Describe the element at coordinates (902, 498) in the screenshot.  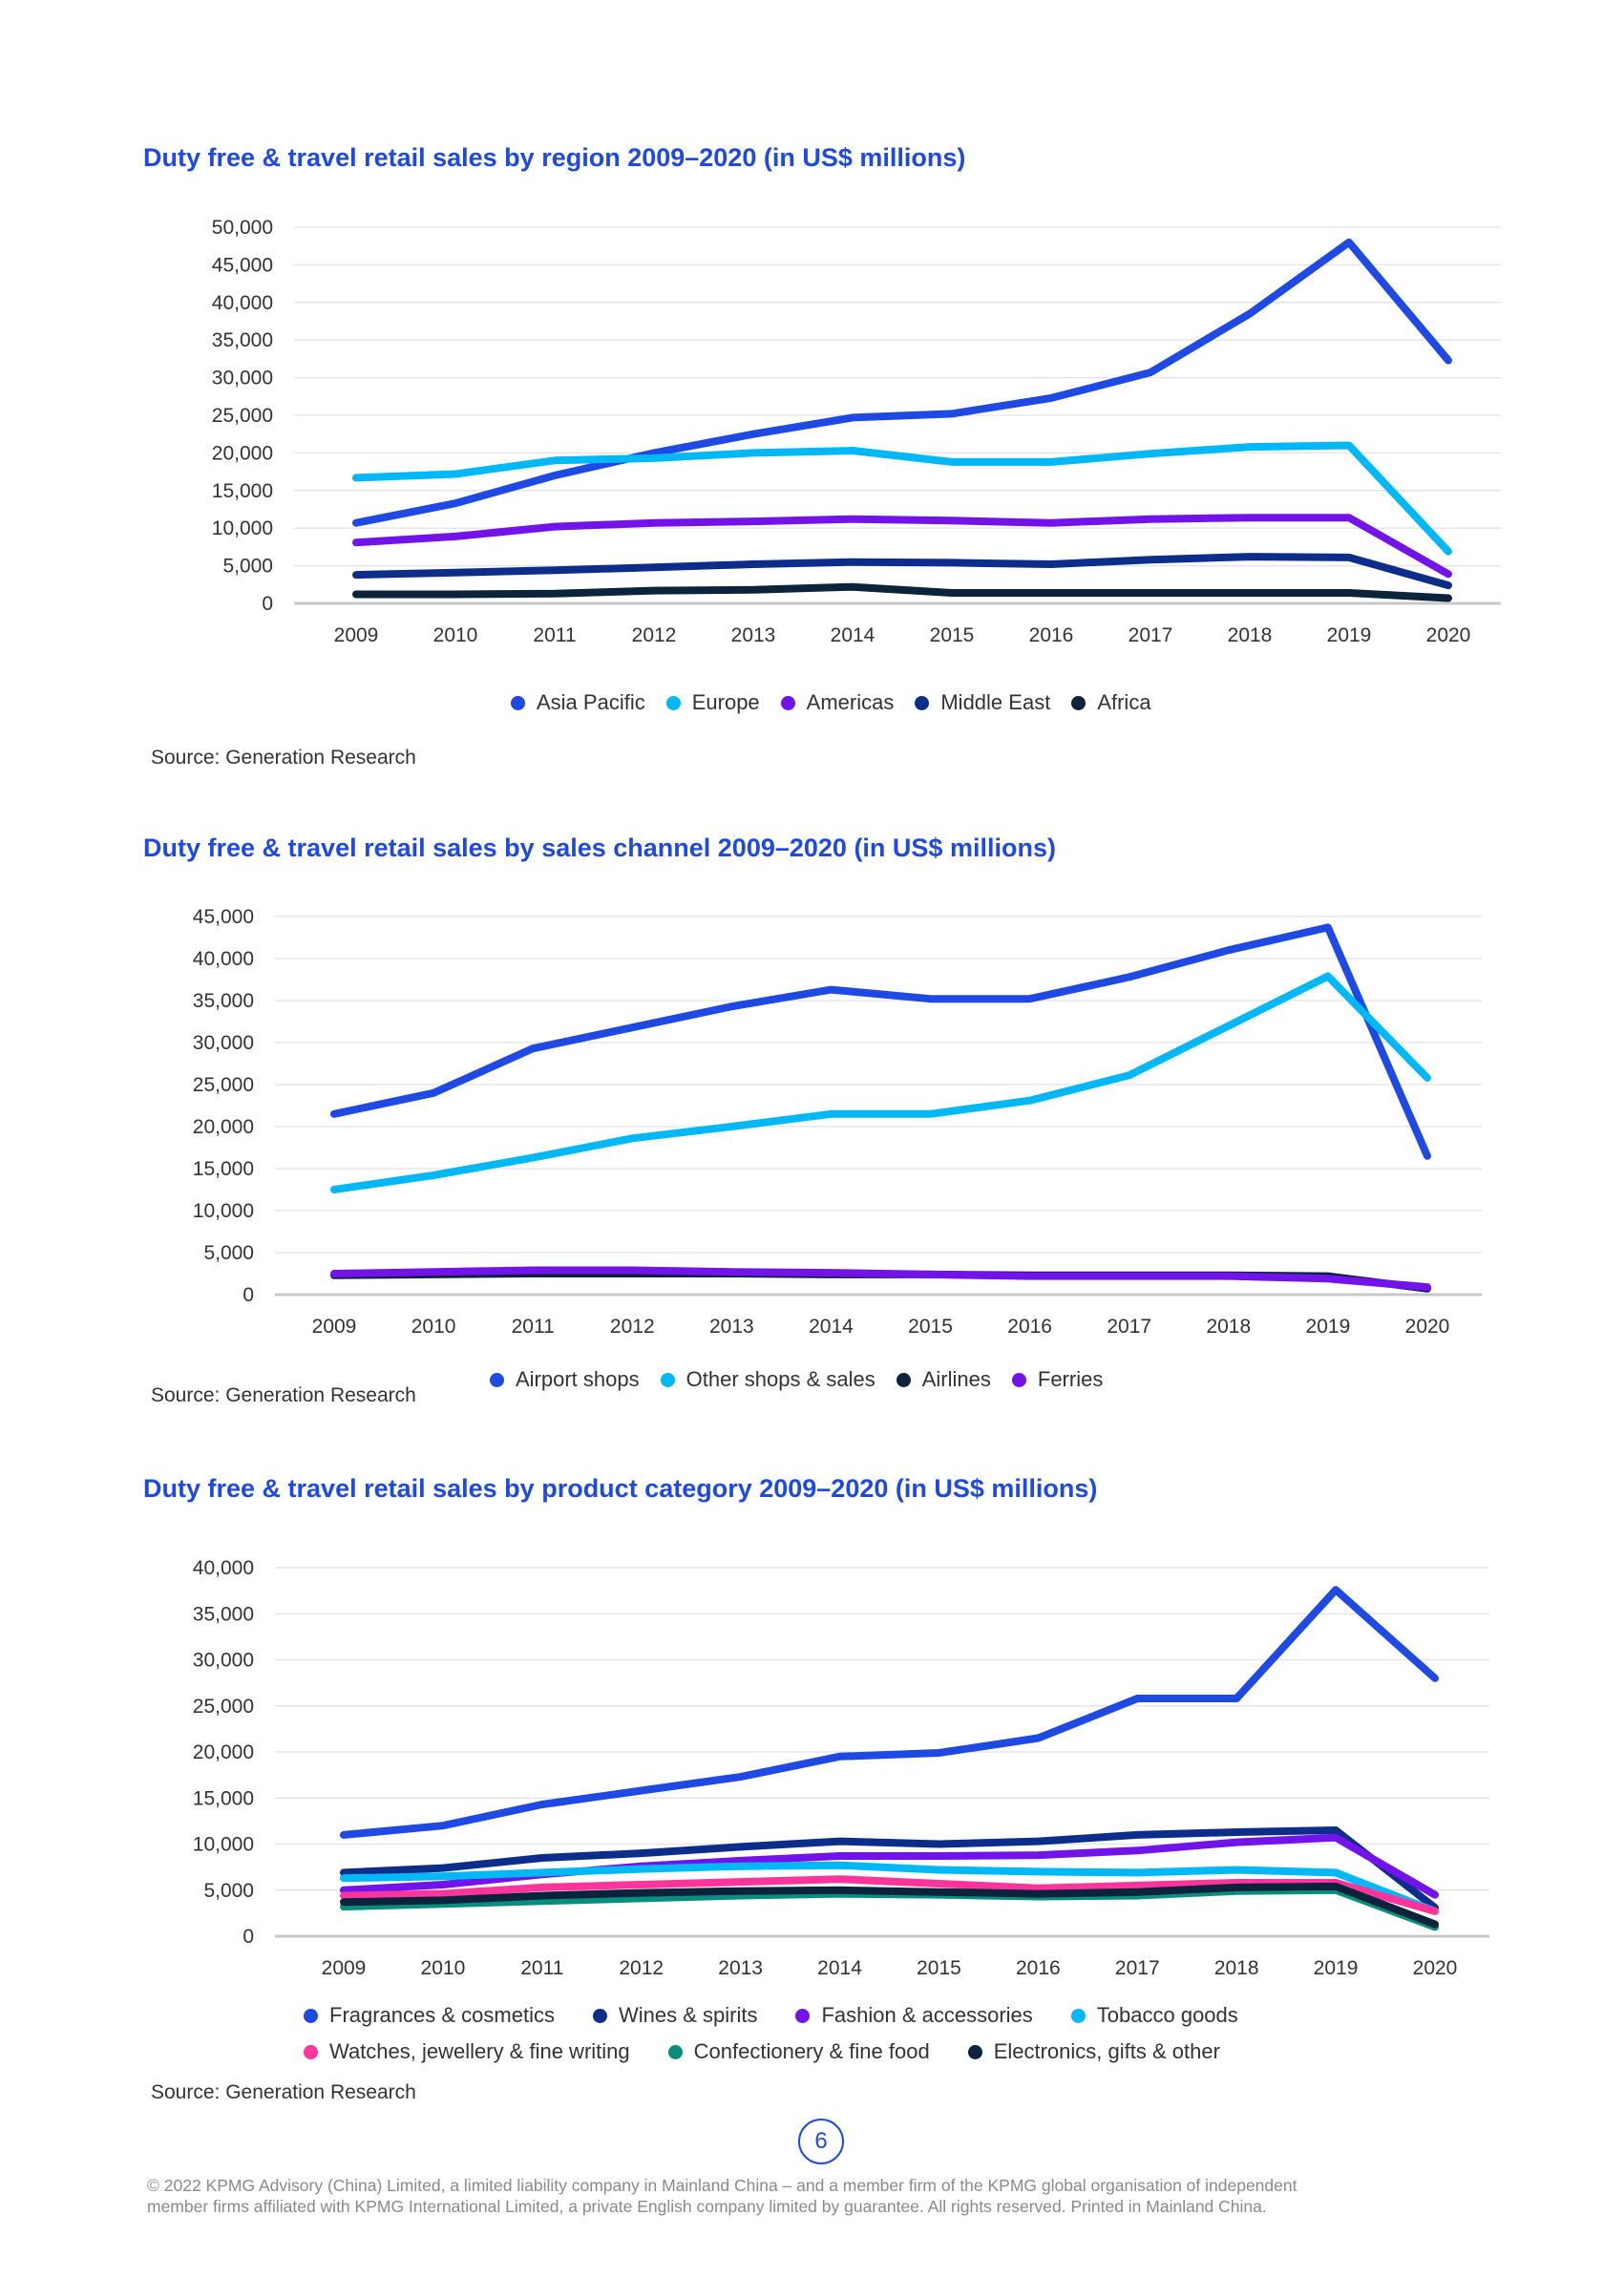
I see `series-line-europe` at that location.